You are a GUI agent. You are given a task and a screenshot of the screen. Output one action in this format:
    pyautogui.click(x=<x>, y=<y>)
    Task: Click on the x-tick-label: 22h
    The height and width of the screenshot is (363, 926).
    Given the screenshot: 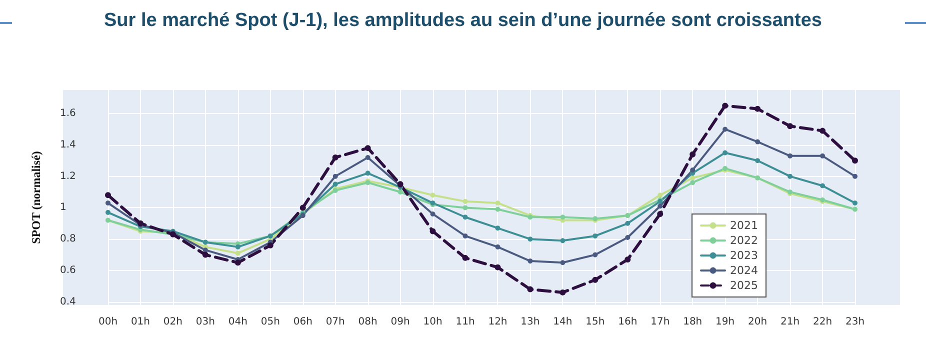 What is the action you would take?
    pyautogui.click(x=822, y=322)
    